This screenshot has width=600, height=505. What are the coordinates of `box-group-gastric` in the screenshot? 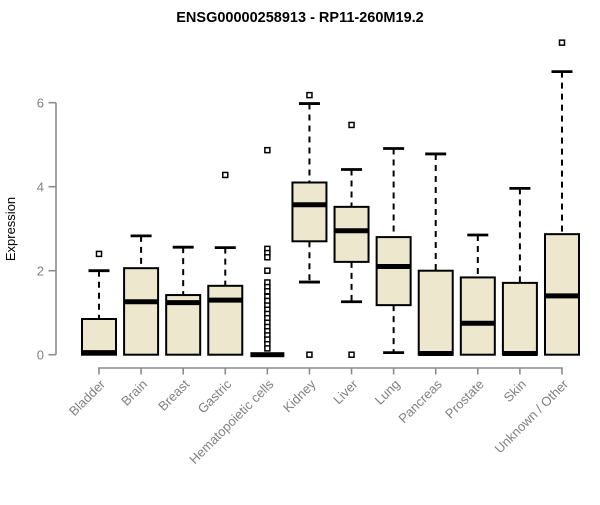 It's located at (225, 263).